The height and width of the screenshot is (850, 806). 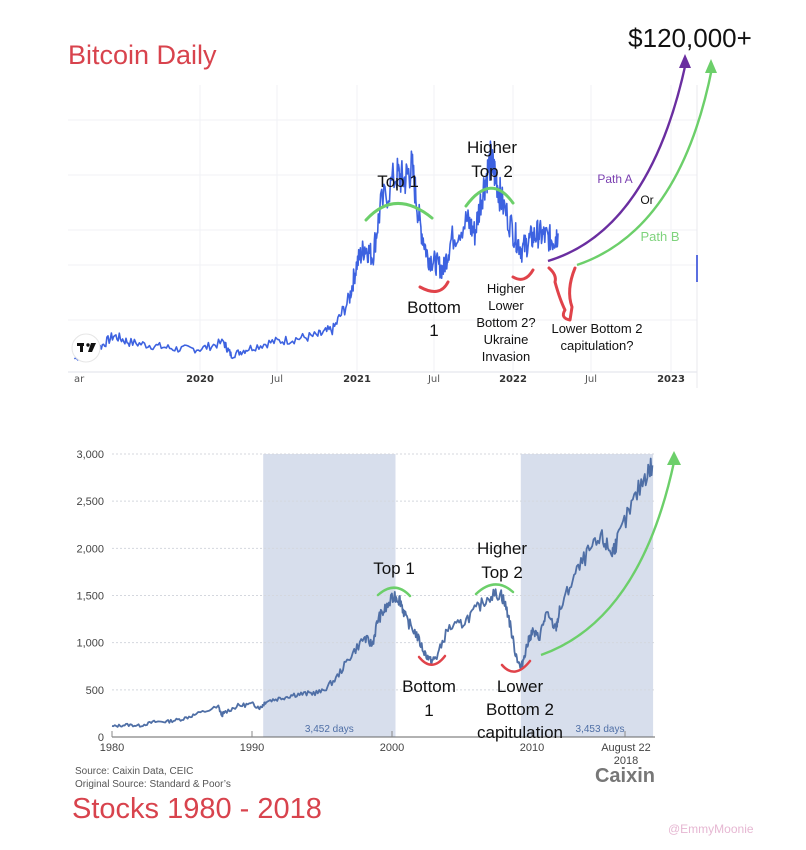 I want to click on stk-x-tick-label: 2000, so click(x=392, y=748).